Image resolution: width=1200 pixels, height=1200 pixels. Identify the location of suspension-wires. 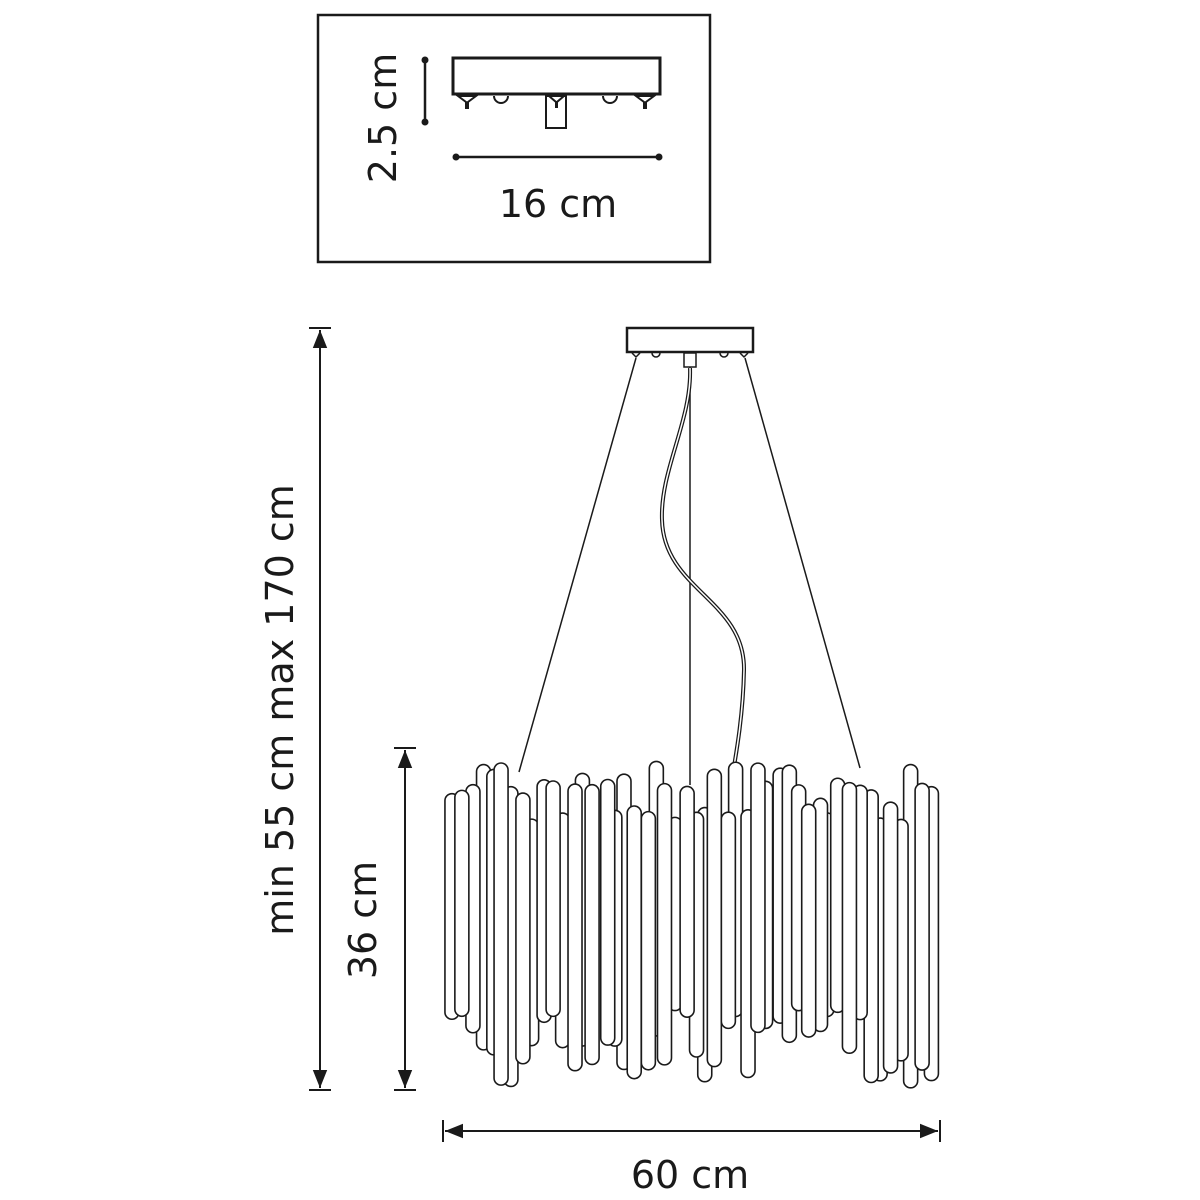
(689, 571).